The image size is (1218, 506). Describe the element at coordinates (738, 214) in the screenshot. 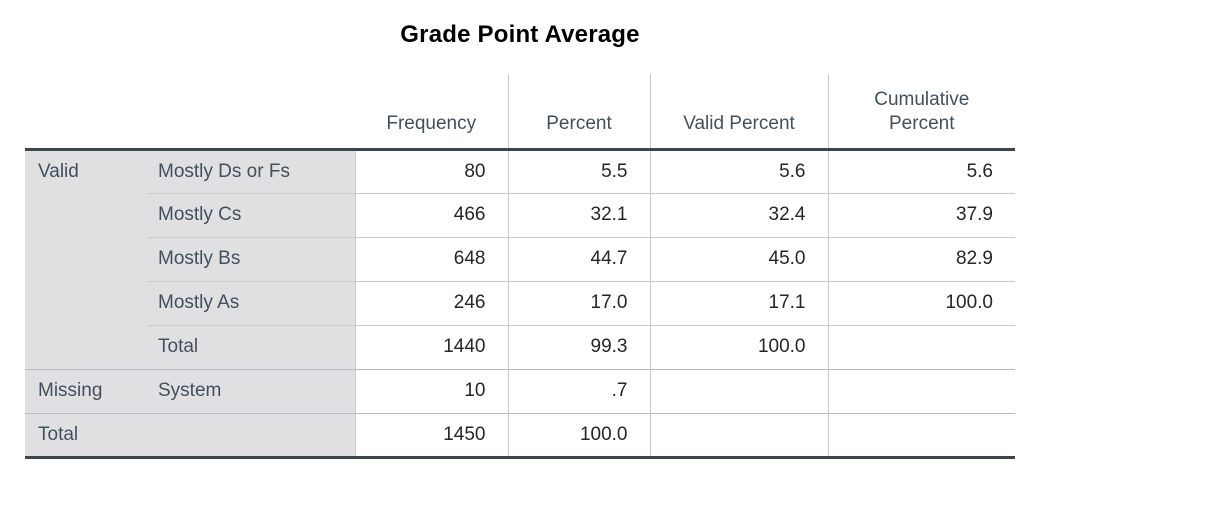

I see `cell-valid-percent: 32.4` at that location.